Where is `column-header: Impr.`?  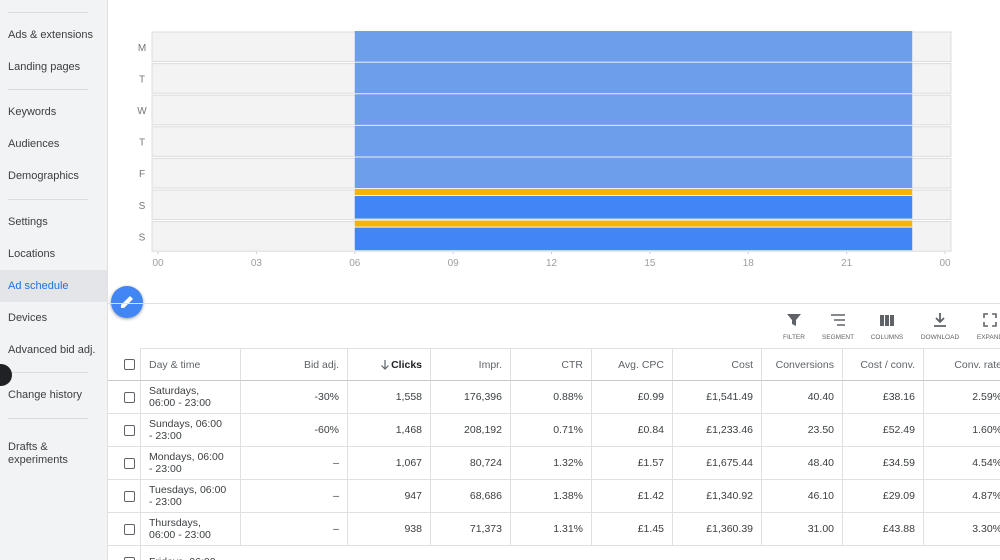
column-header: Impr. is located at coordinates (470, 364).